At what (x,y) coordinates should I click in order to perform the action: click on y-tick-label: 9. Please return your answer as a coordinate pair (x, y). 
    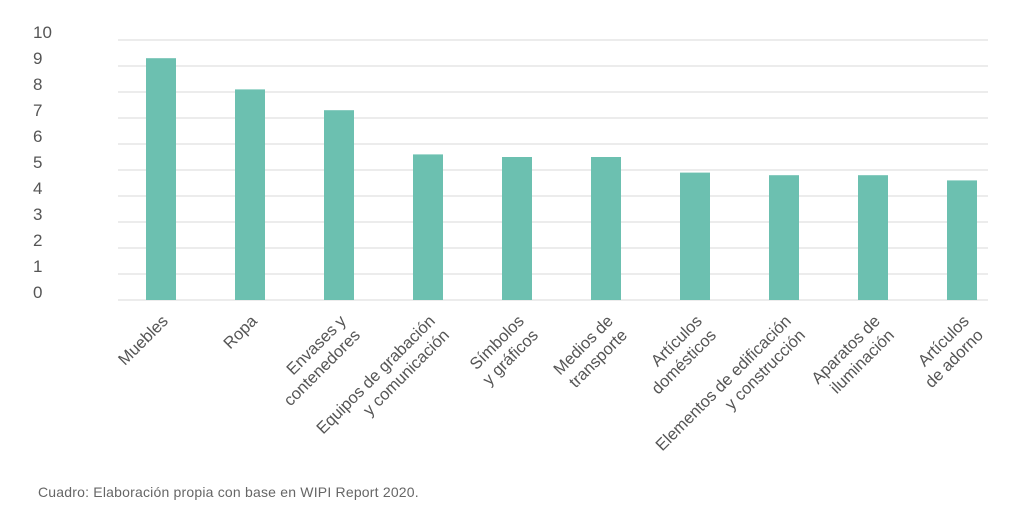
    Looking at the image, I should click on (37, 58).